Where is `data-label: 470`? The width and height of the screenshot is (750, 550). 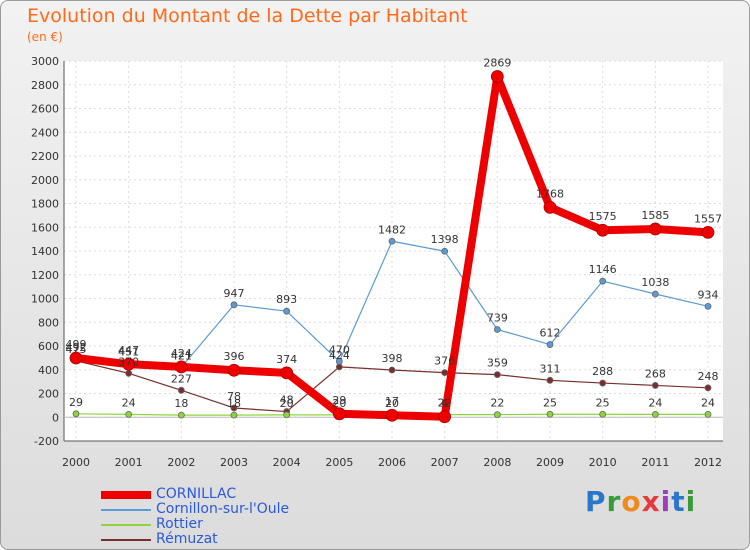 data-label: 470 is located at coordinates (339, 349).